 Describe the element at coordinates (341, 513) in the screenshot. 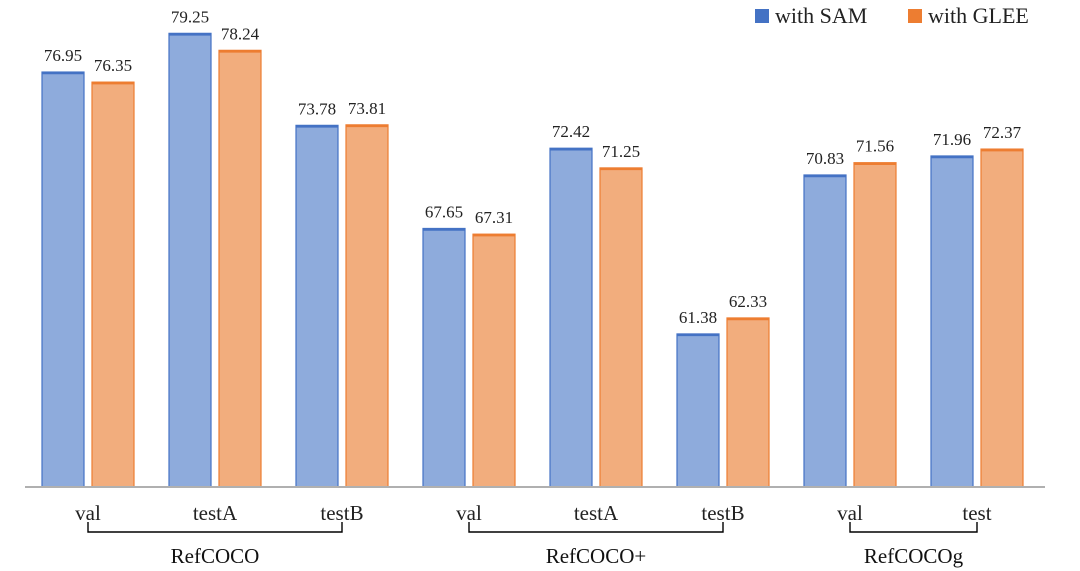

I see `x-tick-label-3: testB` at that location.